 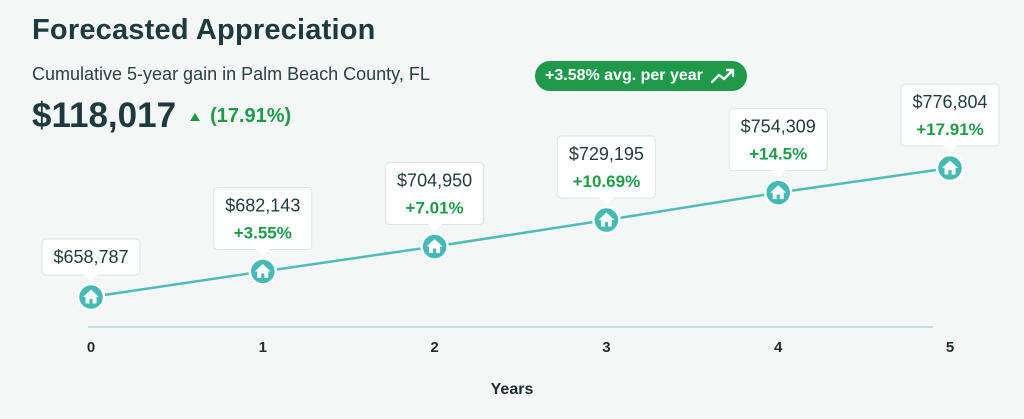 What do you see at coordinates (104, 115) in the screenshot?
I see `total-gain-value: $118,017` at bounding box center [104, 115].